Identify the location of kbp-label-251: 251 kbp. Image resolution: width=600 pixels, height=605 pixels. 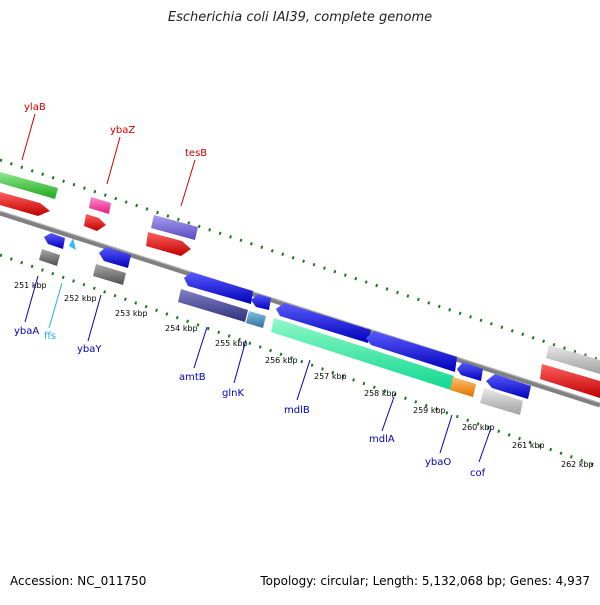
(30, 285).